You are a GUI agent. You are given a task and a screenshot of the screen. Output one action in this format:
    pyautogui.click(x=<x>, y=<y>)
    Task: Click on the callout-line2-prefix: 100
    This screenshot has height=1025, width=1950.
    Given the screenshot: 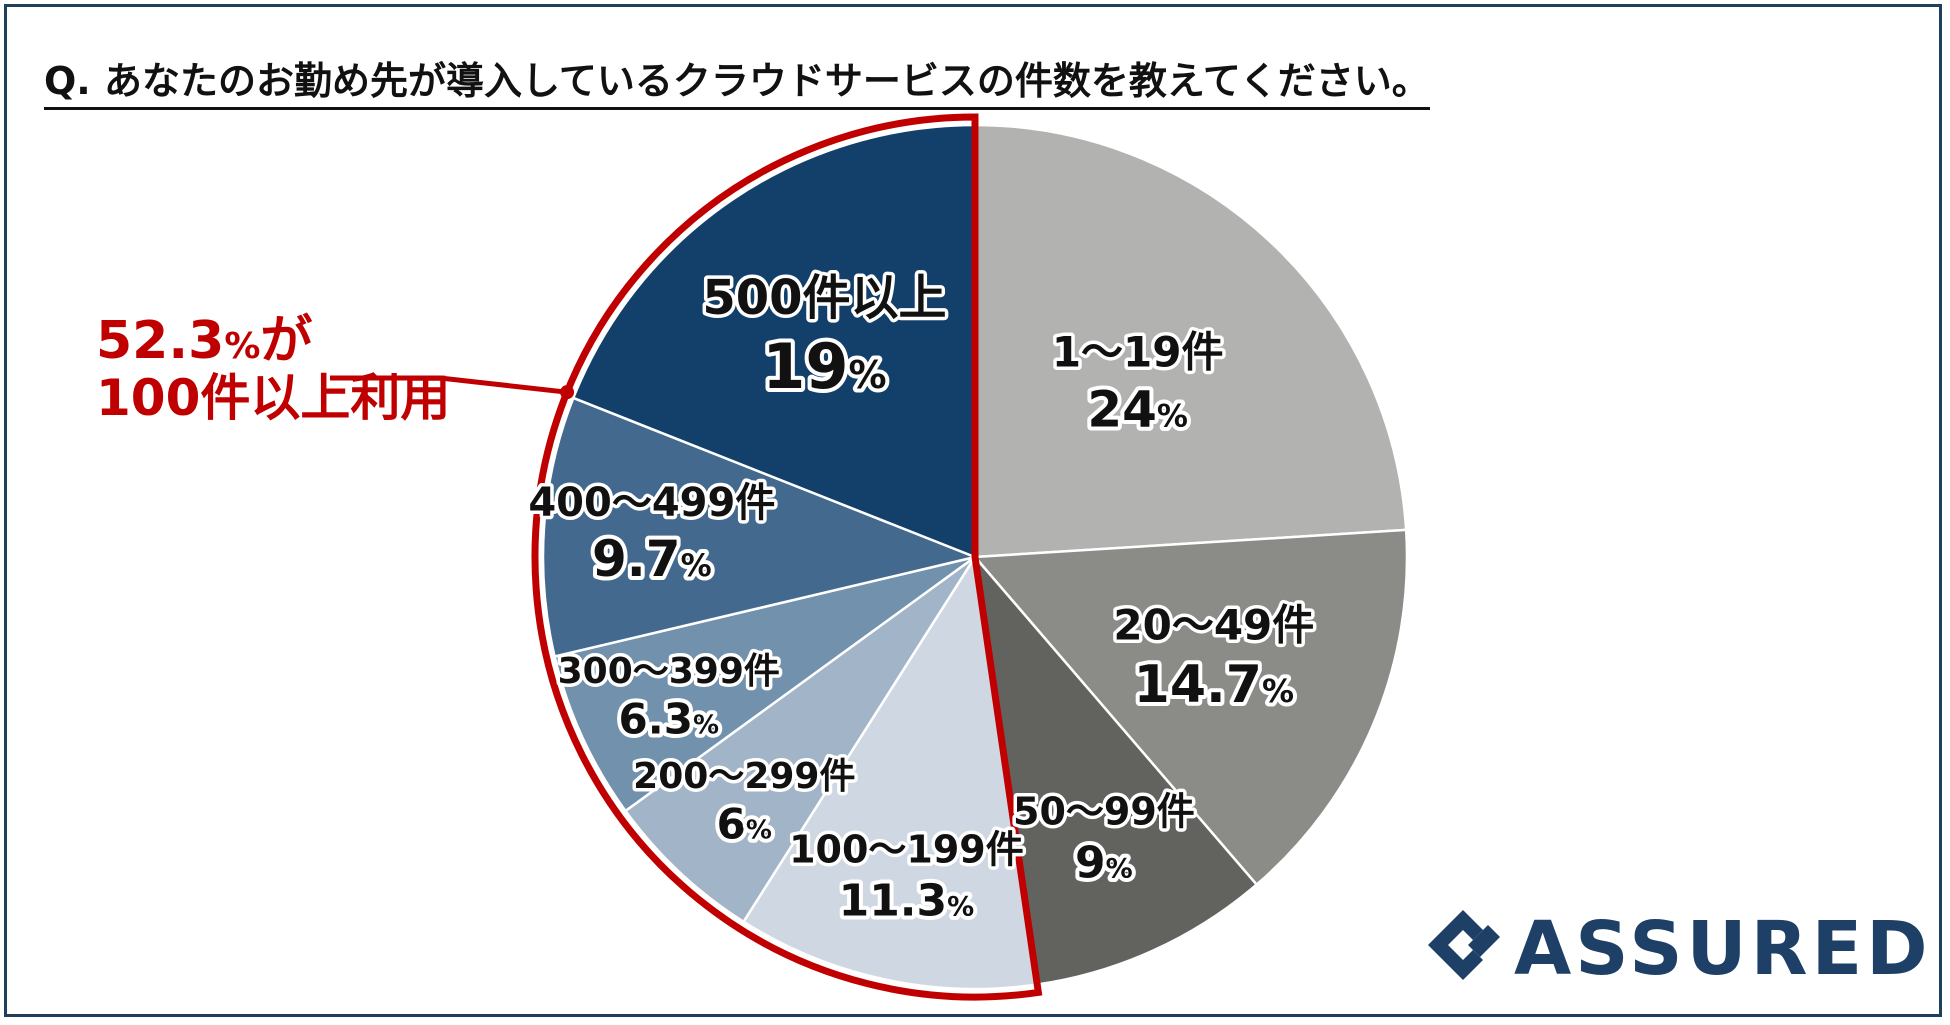 What is the action you would take?
    pyautogui.click(x=148, y=398)
    